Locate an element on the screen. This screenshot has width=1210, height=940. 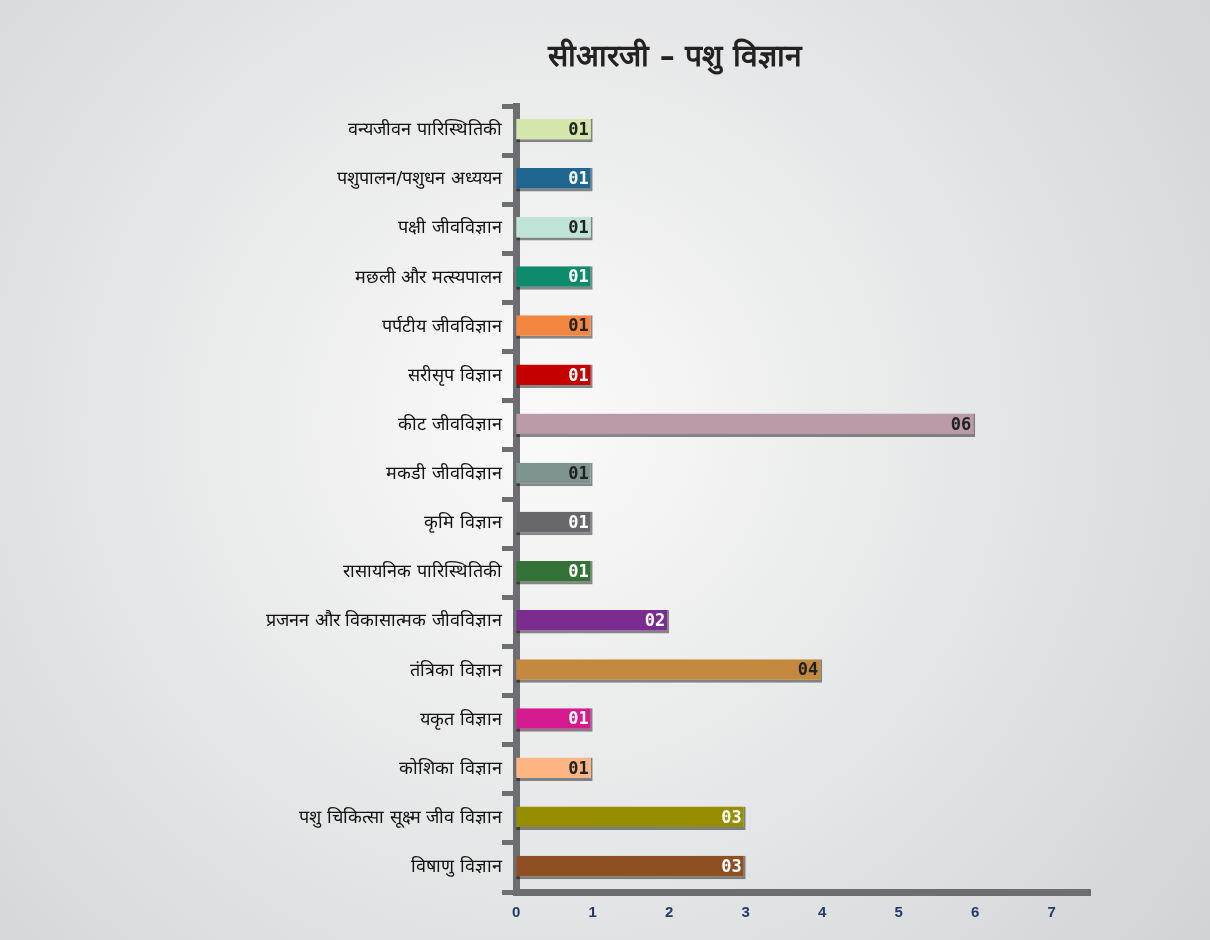
y-tick-label: पर्पटीय जीवविज्ञान is located at coordinates (443, 325).